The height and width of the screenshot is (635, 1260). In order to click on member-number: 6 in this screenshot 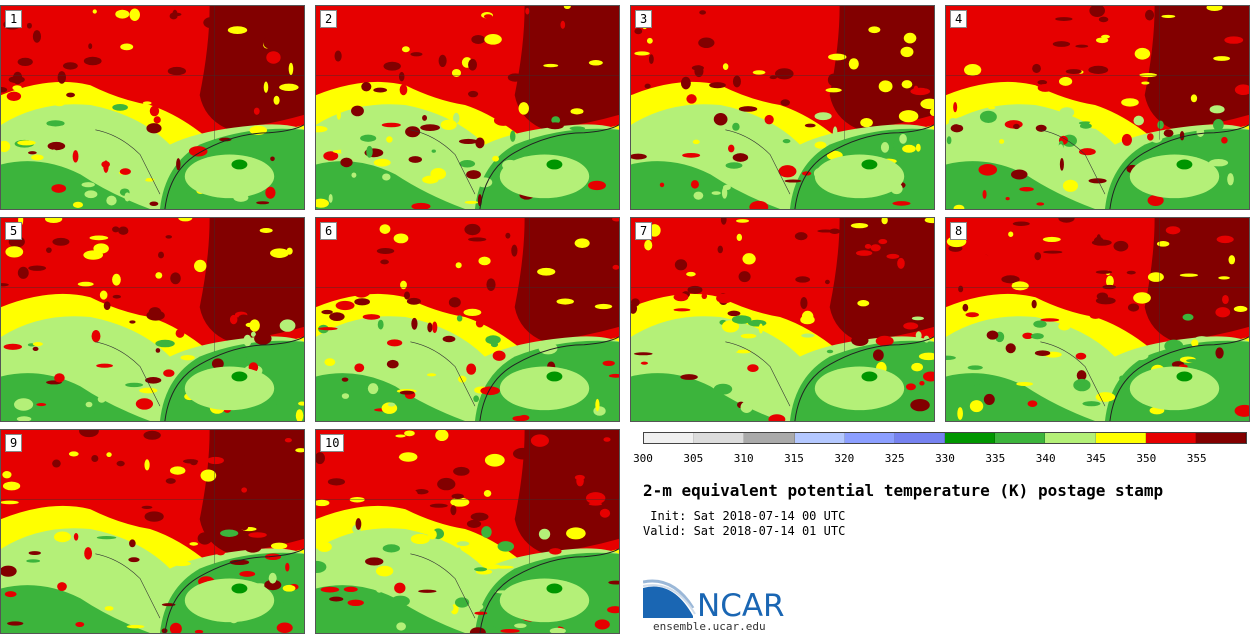, I will do `click(329, 231)`.